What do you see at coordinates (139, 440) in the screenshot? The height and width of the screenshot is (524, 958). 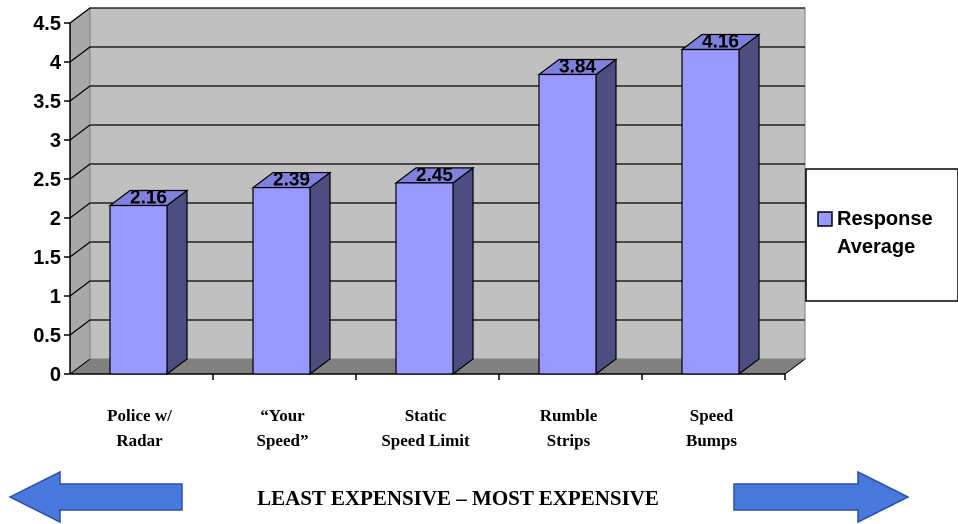 I see `x-category-label: Radar` at bounding box center [139, 440].